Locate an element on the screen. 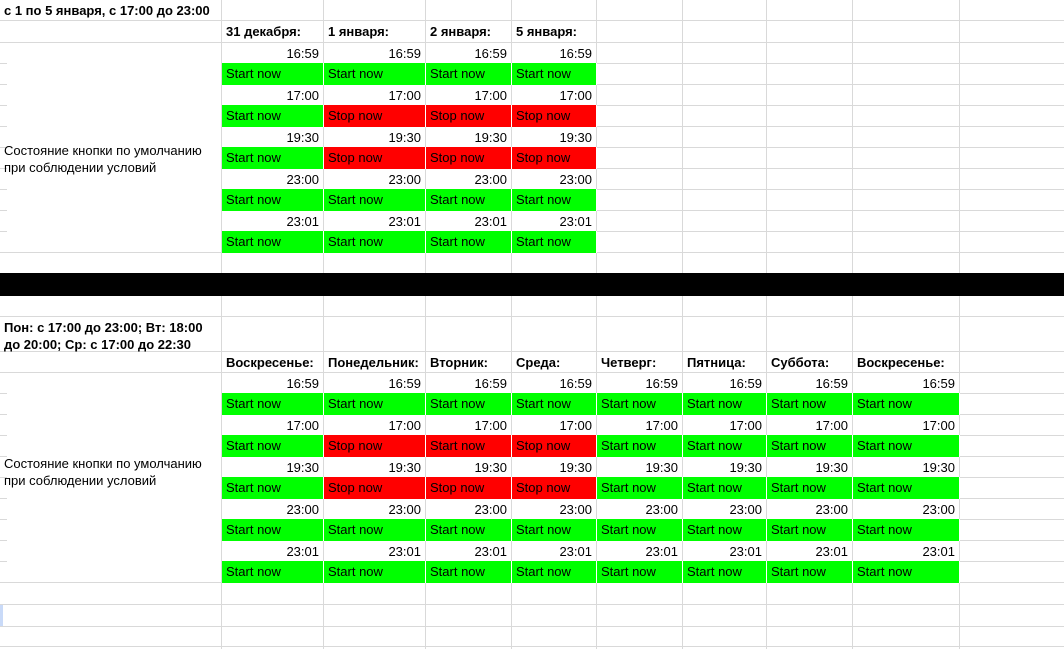 The width and height of the screenshot is (1064, 649). column-header-cell: Суббота: is located at coordinates (800, 362).